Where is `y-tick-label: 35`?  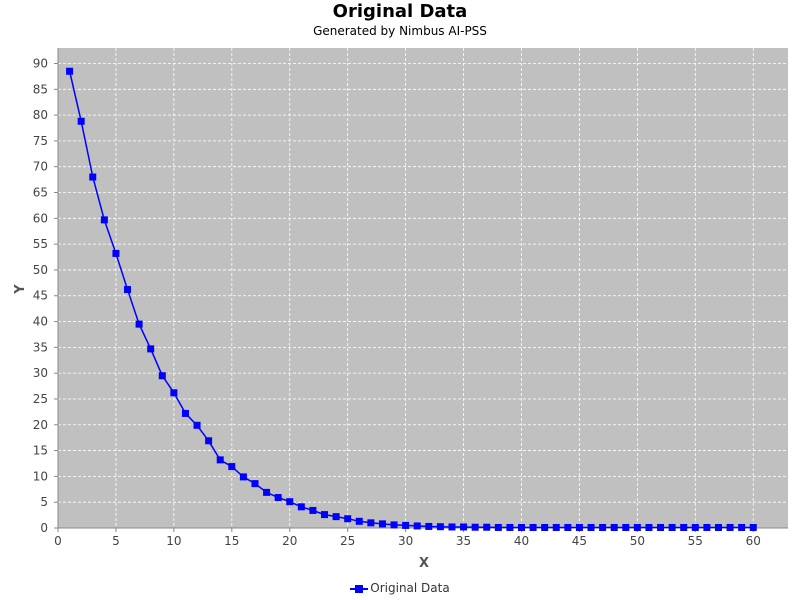
y-tick-label: 35 is located at coordinates (40, 347).